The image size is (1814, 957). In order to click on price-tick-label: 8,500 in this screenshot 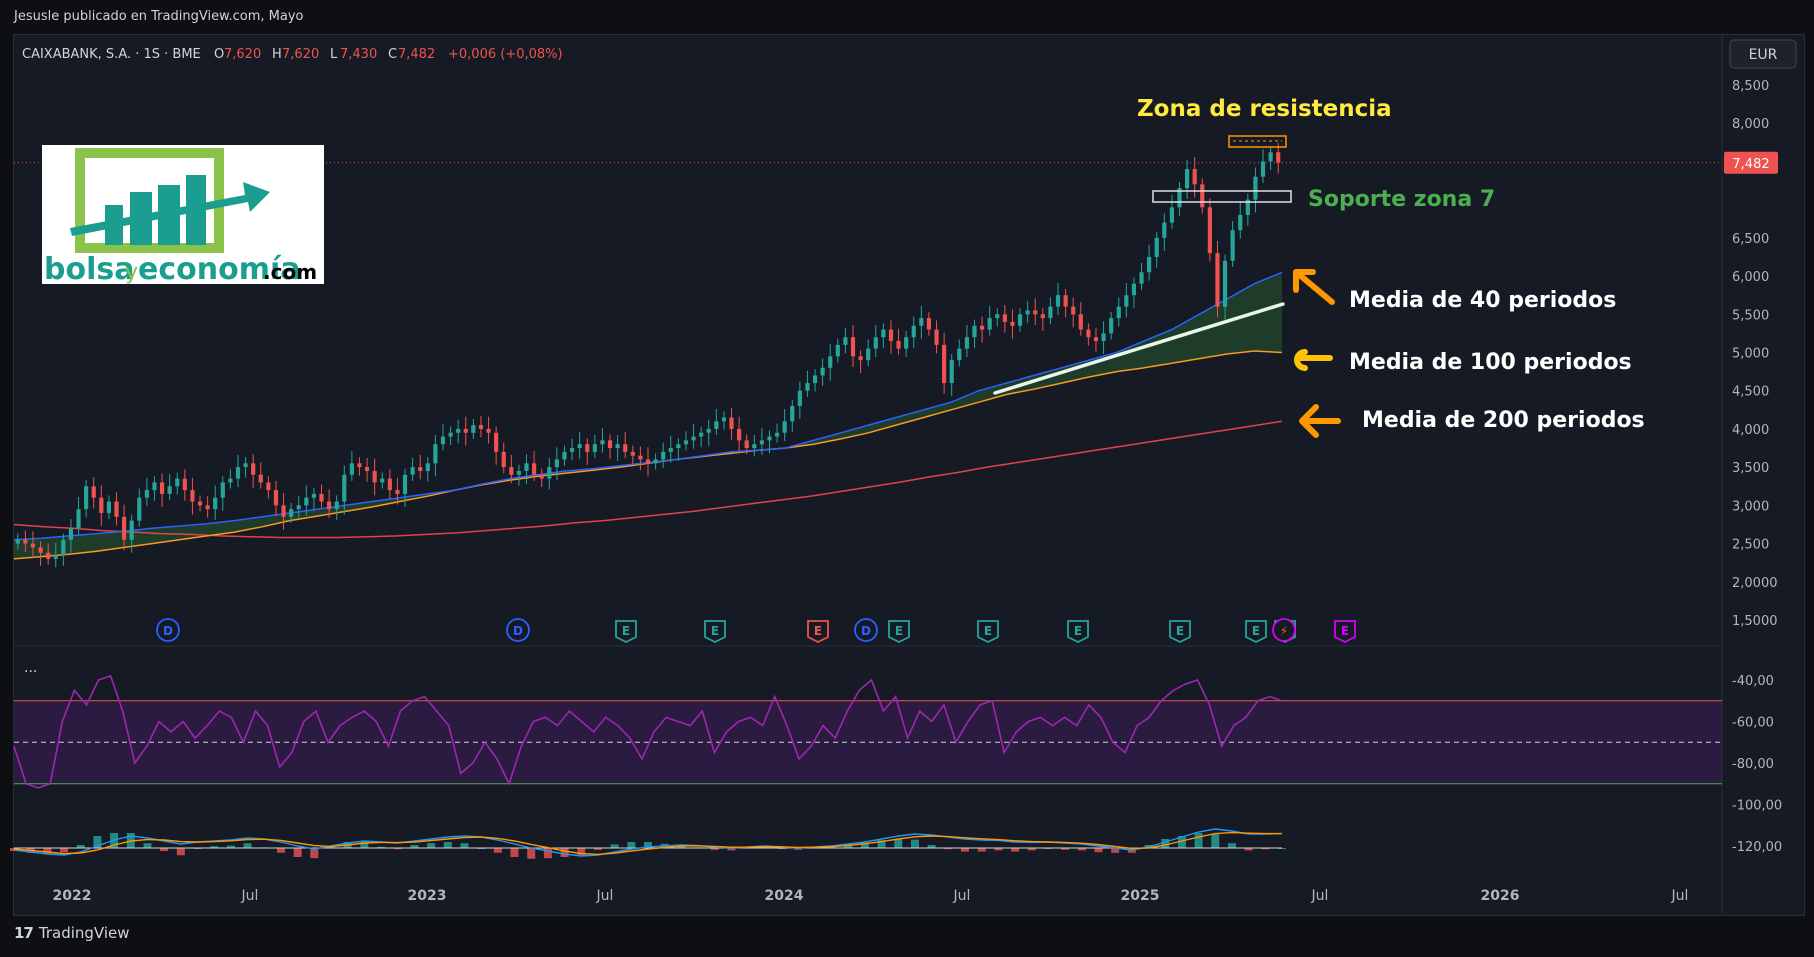, I will do `click(1750, 86)`.